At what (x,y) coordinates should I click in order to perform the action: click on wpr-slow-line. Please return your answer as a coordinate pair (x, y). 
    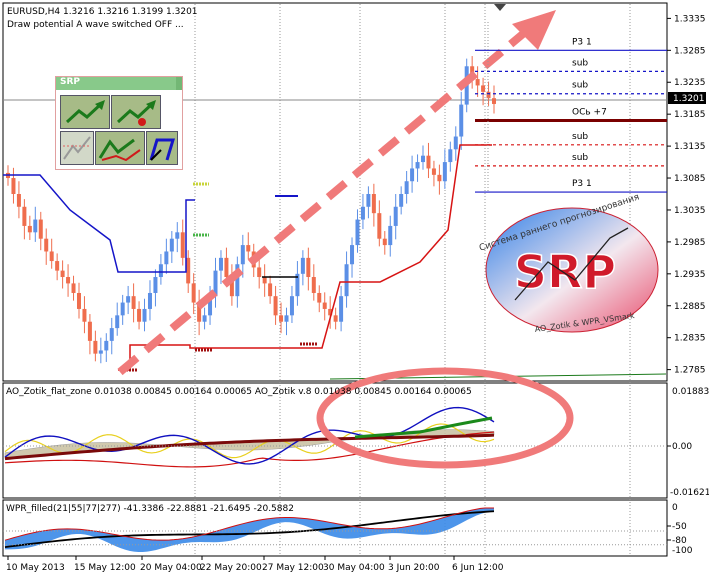
    Looking at the image, I should click on (249, 529).